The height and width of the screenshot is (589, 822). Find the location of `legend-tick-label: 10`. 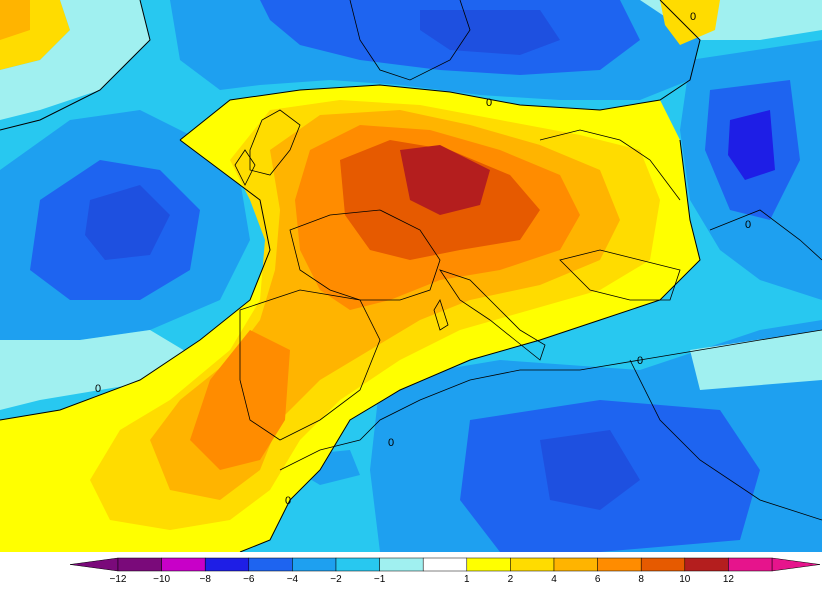

legend-tick-label: 10 is located at coordinates (685, 579).